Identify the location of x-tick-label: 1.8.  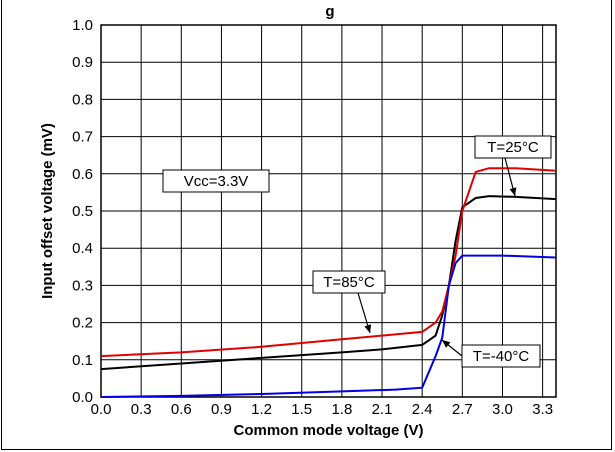
(341, 409).